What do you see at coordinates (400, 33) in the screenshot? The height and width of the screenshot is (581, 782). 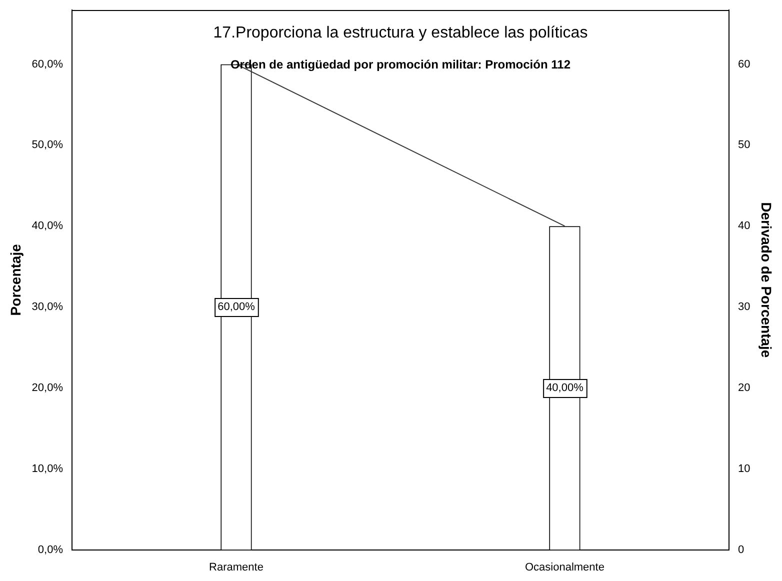 I see `text: 17.Proporciona la estructura y establece las políticas` at bounding box center [400, 33].